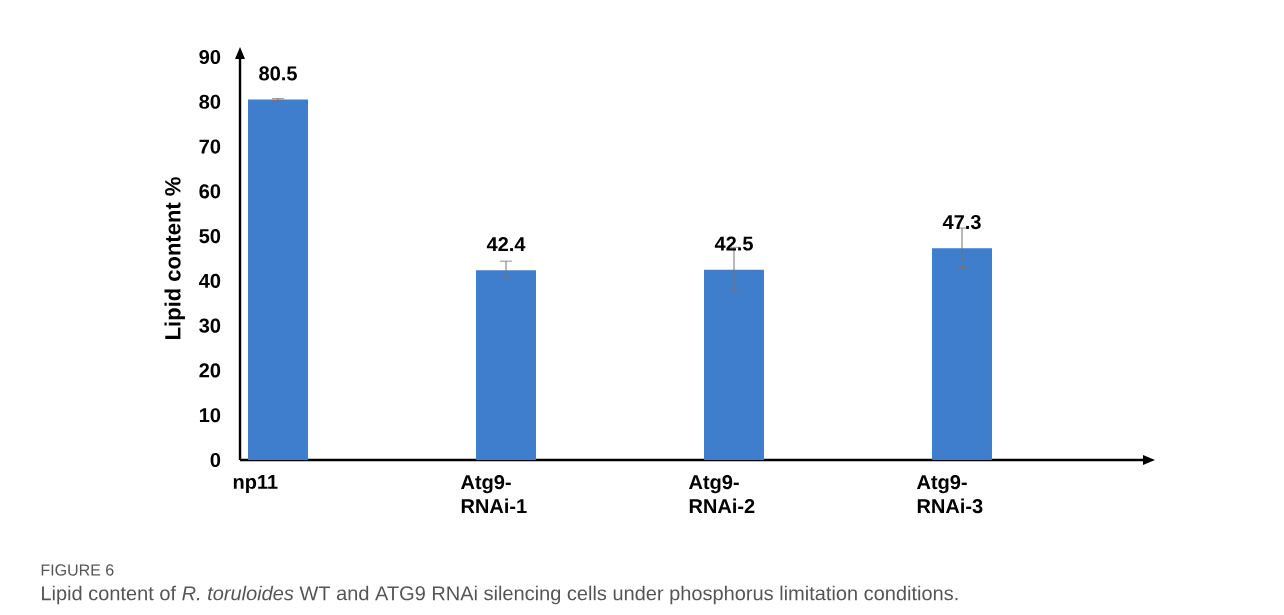  I want to click on y-tick-label: 0, so click(215, 460).